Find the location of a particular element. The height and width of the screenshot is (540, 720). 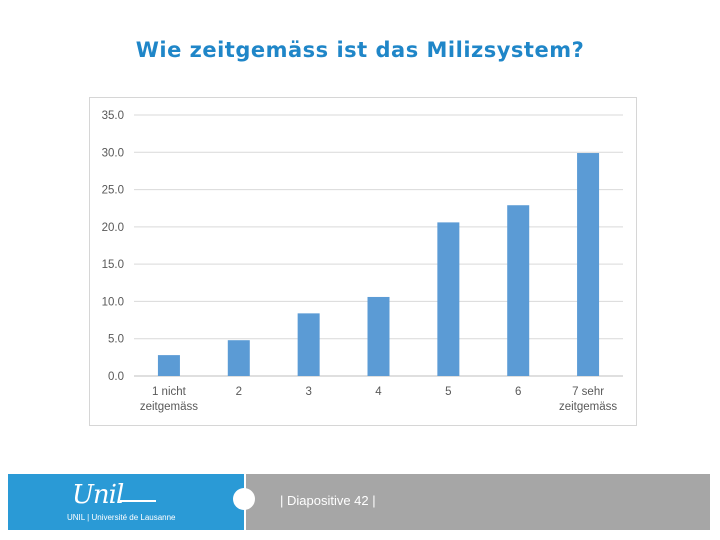

x-tick-label: 2 is located at coordinates (239, 392).